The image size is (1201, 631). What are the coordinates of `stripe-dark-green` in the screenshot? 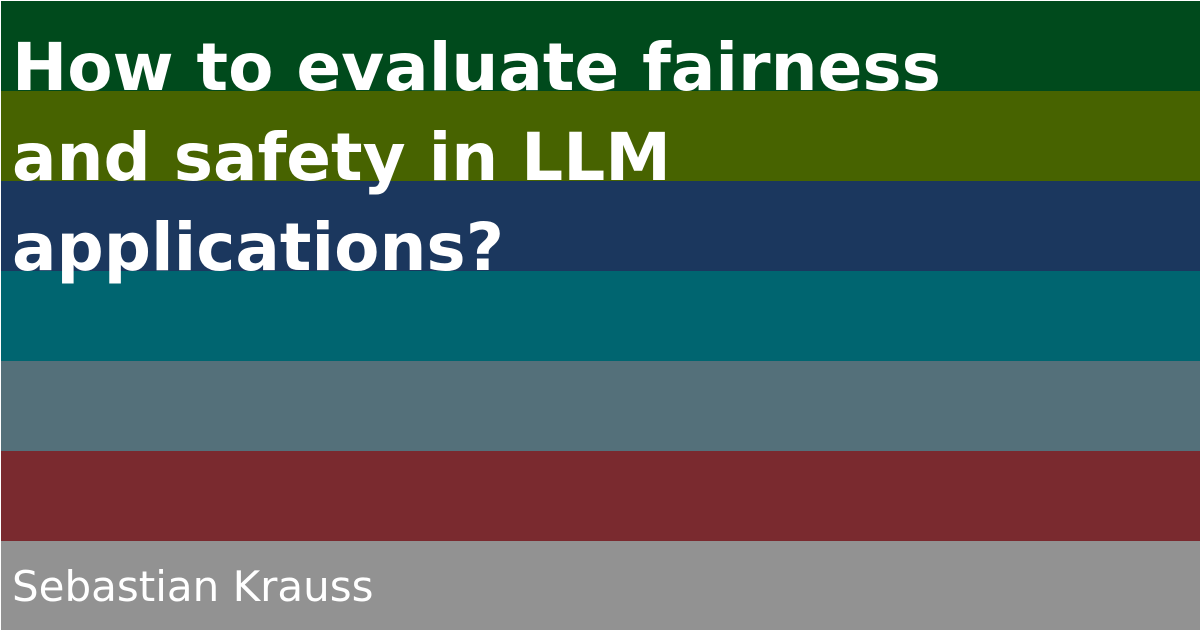 It's located at (600, 46).